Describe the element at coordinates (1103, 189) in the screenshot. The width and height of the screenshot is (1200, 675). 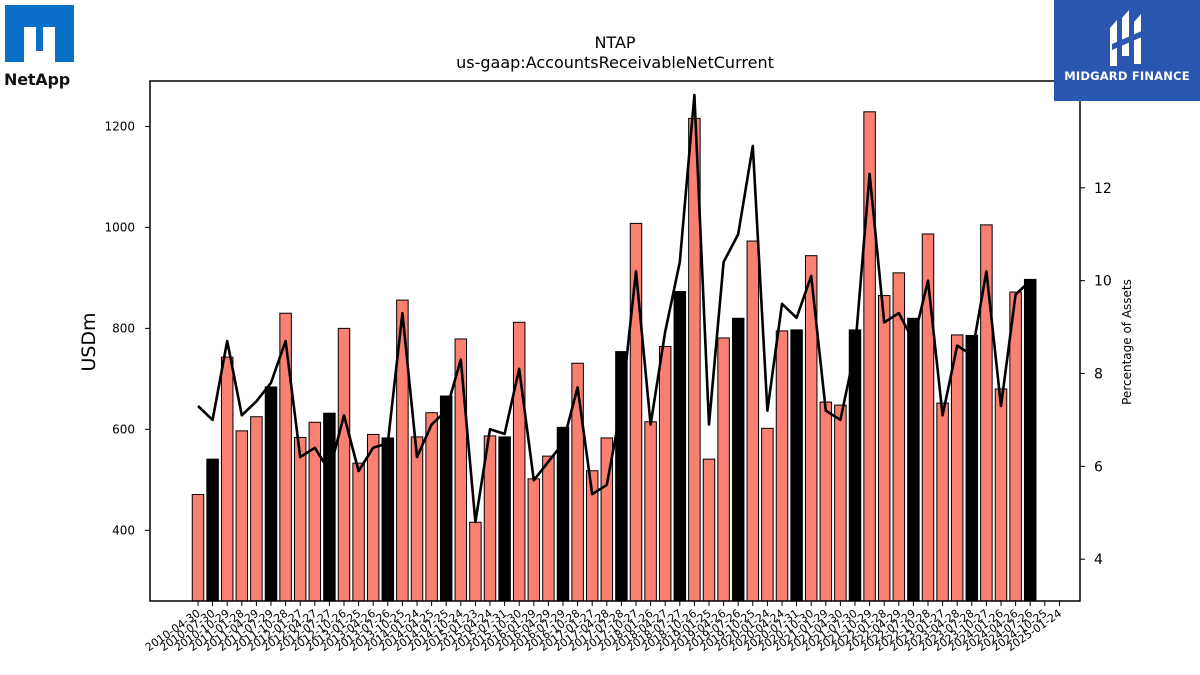
I see `y2-tick-label: 12` at that location.